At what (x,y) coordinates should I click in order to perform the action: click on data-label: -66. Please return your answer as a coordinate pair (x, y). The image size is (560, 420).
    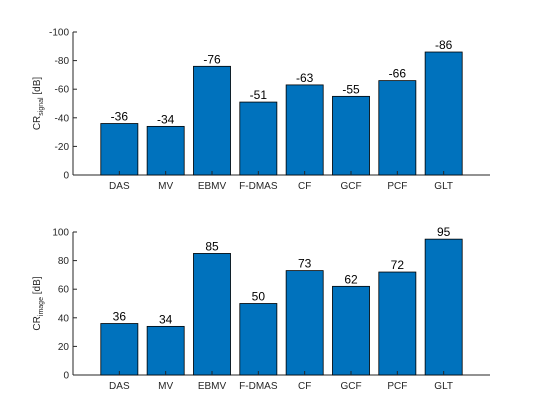
    Looking at the image, I should click on (398, 74).